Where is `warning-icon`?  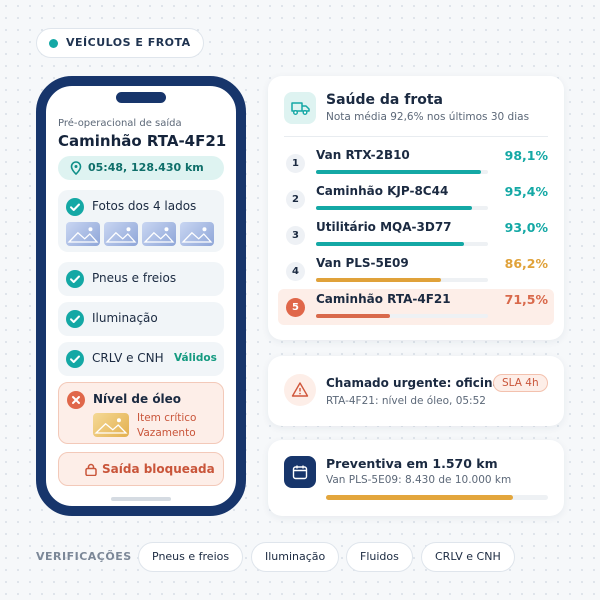 warning-icon is located at coordinates (300, 389).